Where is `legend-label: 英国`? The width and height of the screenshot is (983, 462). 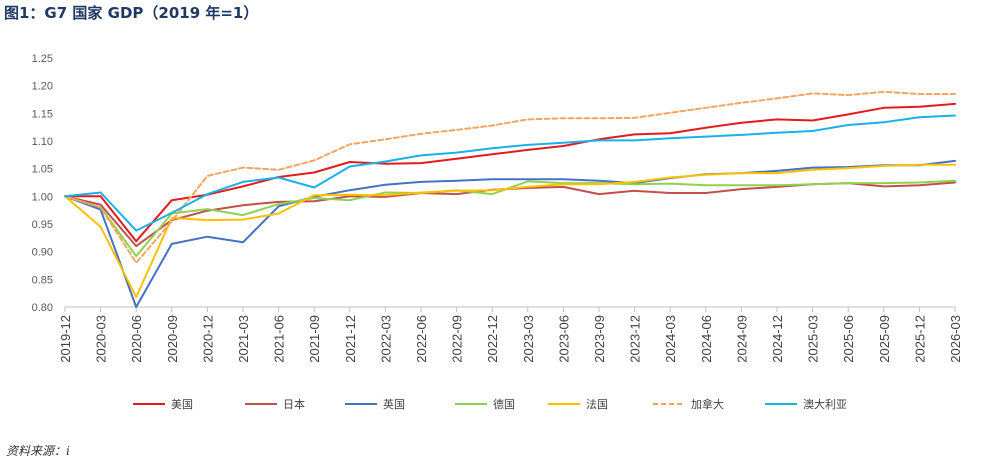 legend-label: 英国 is located at coordinates (394, 404).